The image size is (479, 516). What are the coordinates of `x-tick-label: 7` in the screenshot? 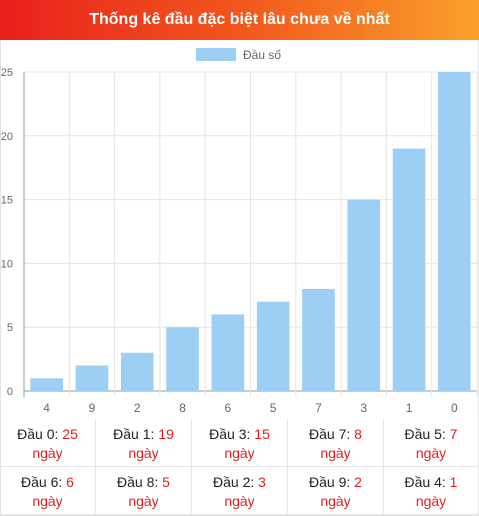 It's located at (318, 408).